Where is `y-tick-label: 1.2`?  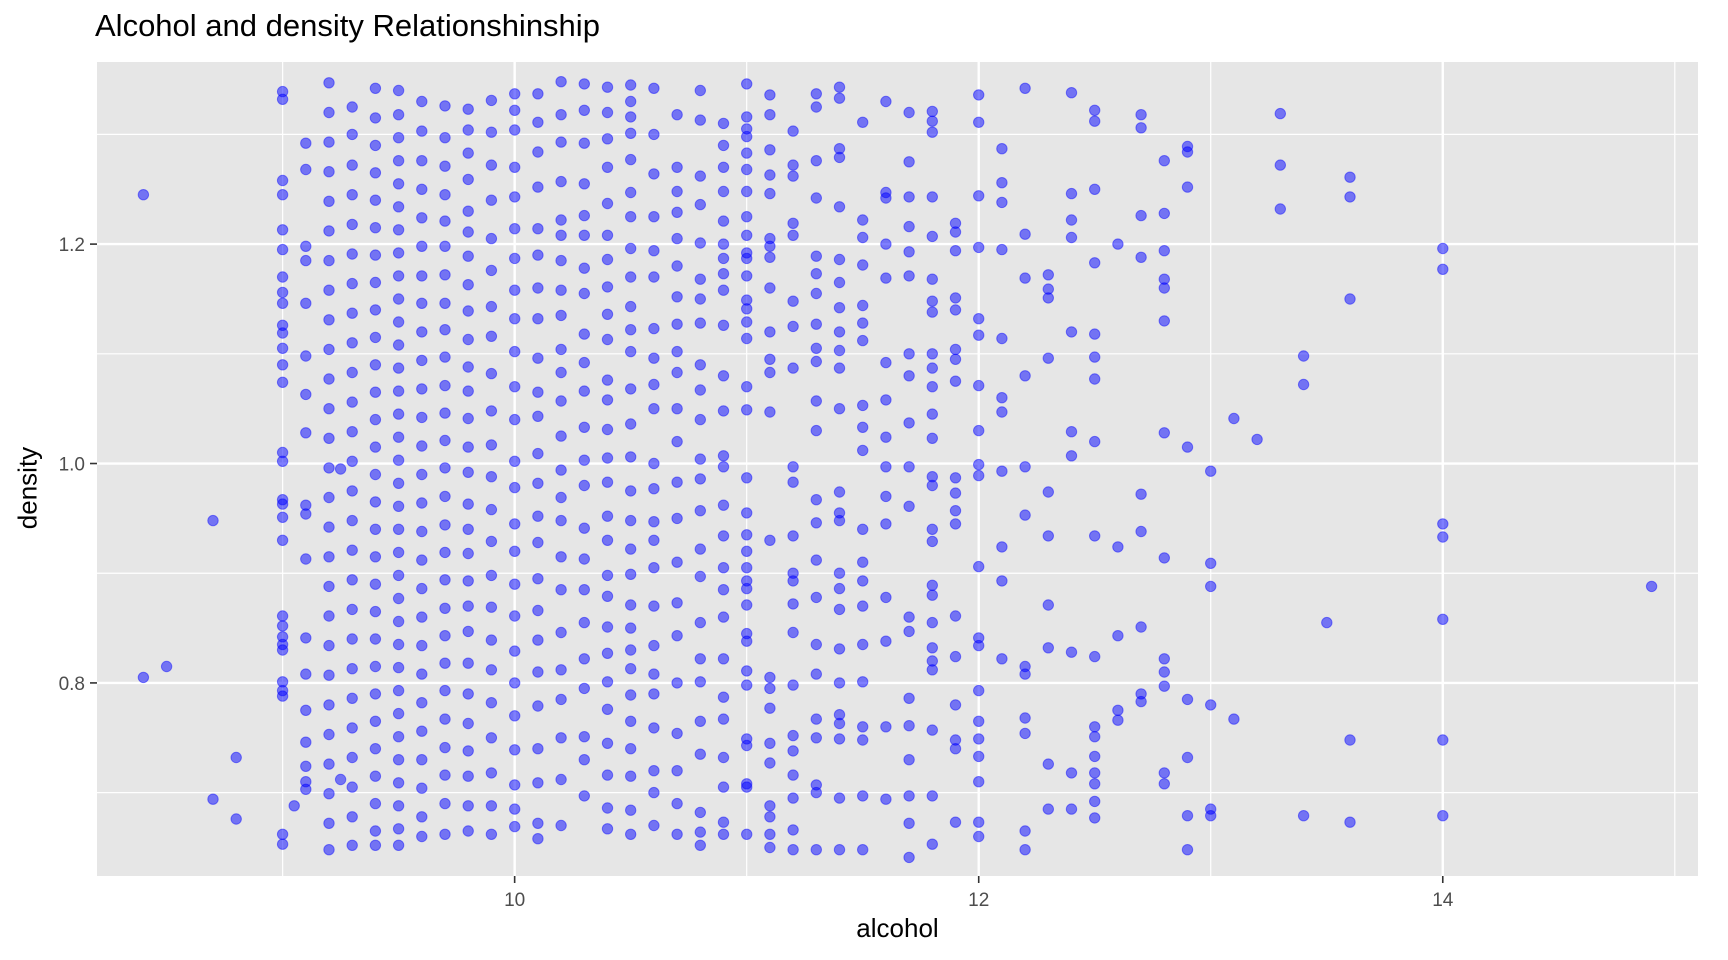
y-tick-label: 1.2 is located at coordinates (72, 245).